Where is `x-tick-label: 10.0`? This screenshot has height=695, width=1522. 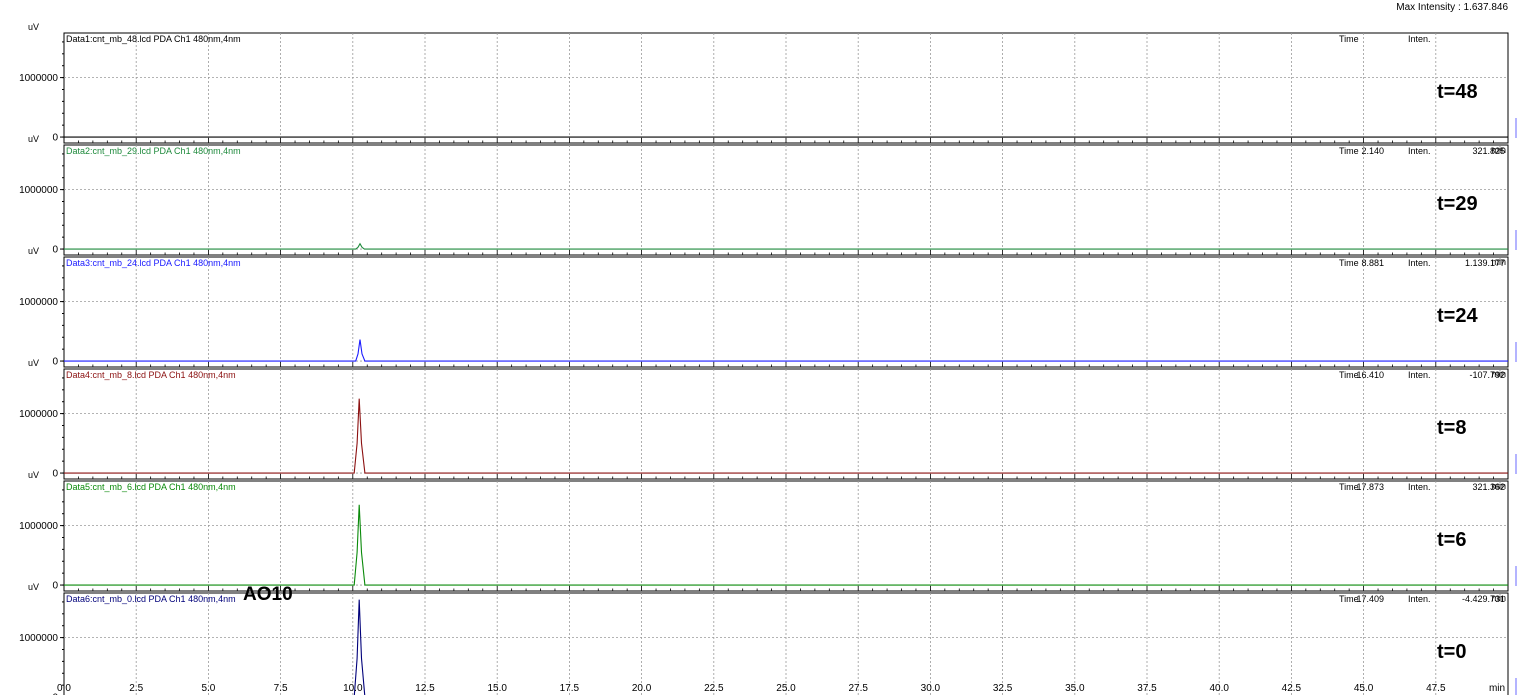
x-tick-label: 10.0 is located at coordinates (353, 688).